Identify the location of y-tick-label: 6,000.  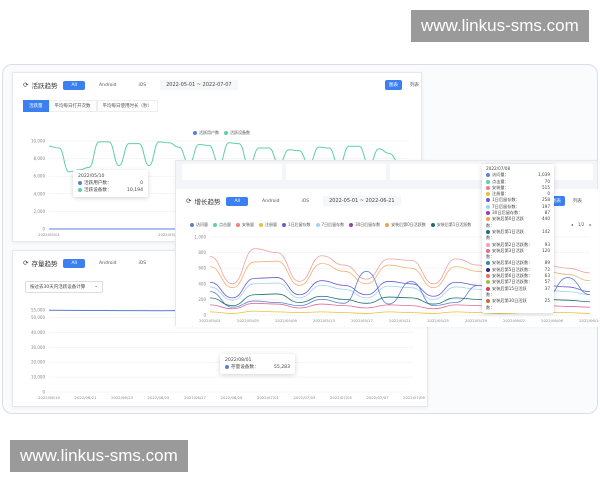
(40, 176).